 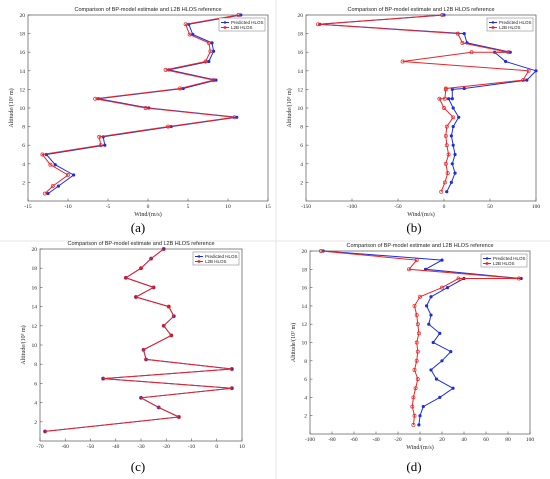 I want to click on x-tick-label: 40, so click(x=464, y=440).